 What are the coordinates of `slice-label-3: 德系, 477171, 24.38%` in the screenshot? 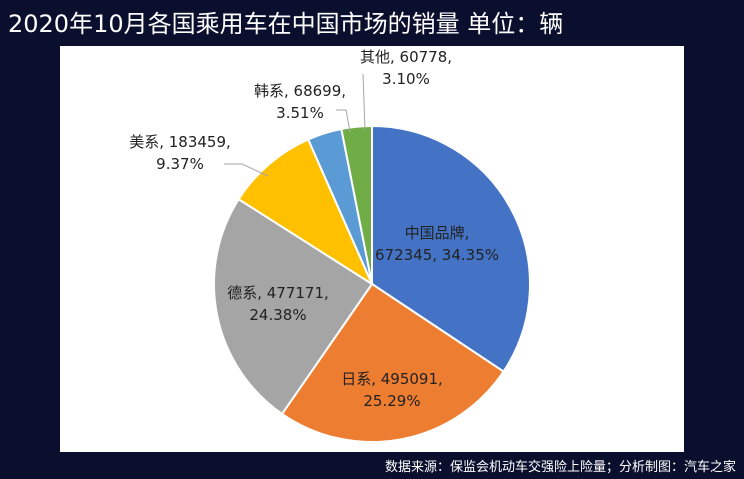 It's located at (278, 304).